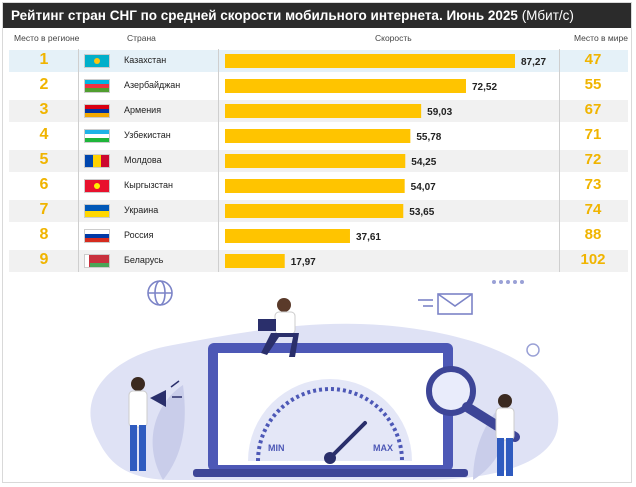  What do you see at coordinates (593, 109) in the screenshot?
I see `world-rank: 67` at bounding box center [593, 109].